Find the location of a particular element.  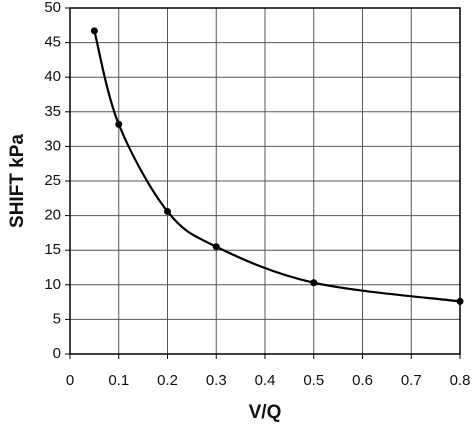

y-tick-label: 5 is located at coordinates (57, 318).